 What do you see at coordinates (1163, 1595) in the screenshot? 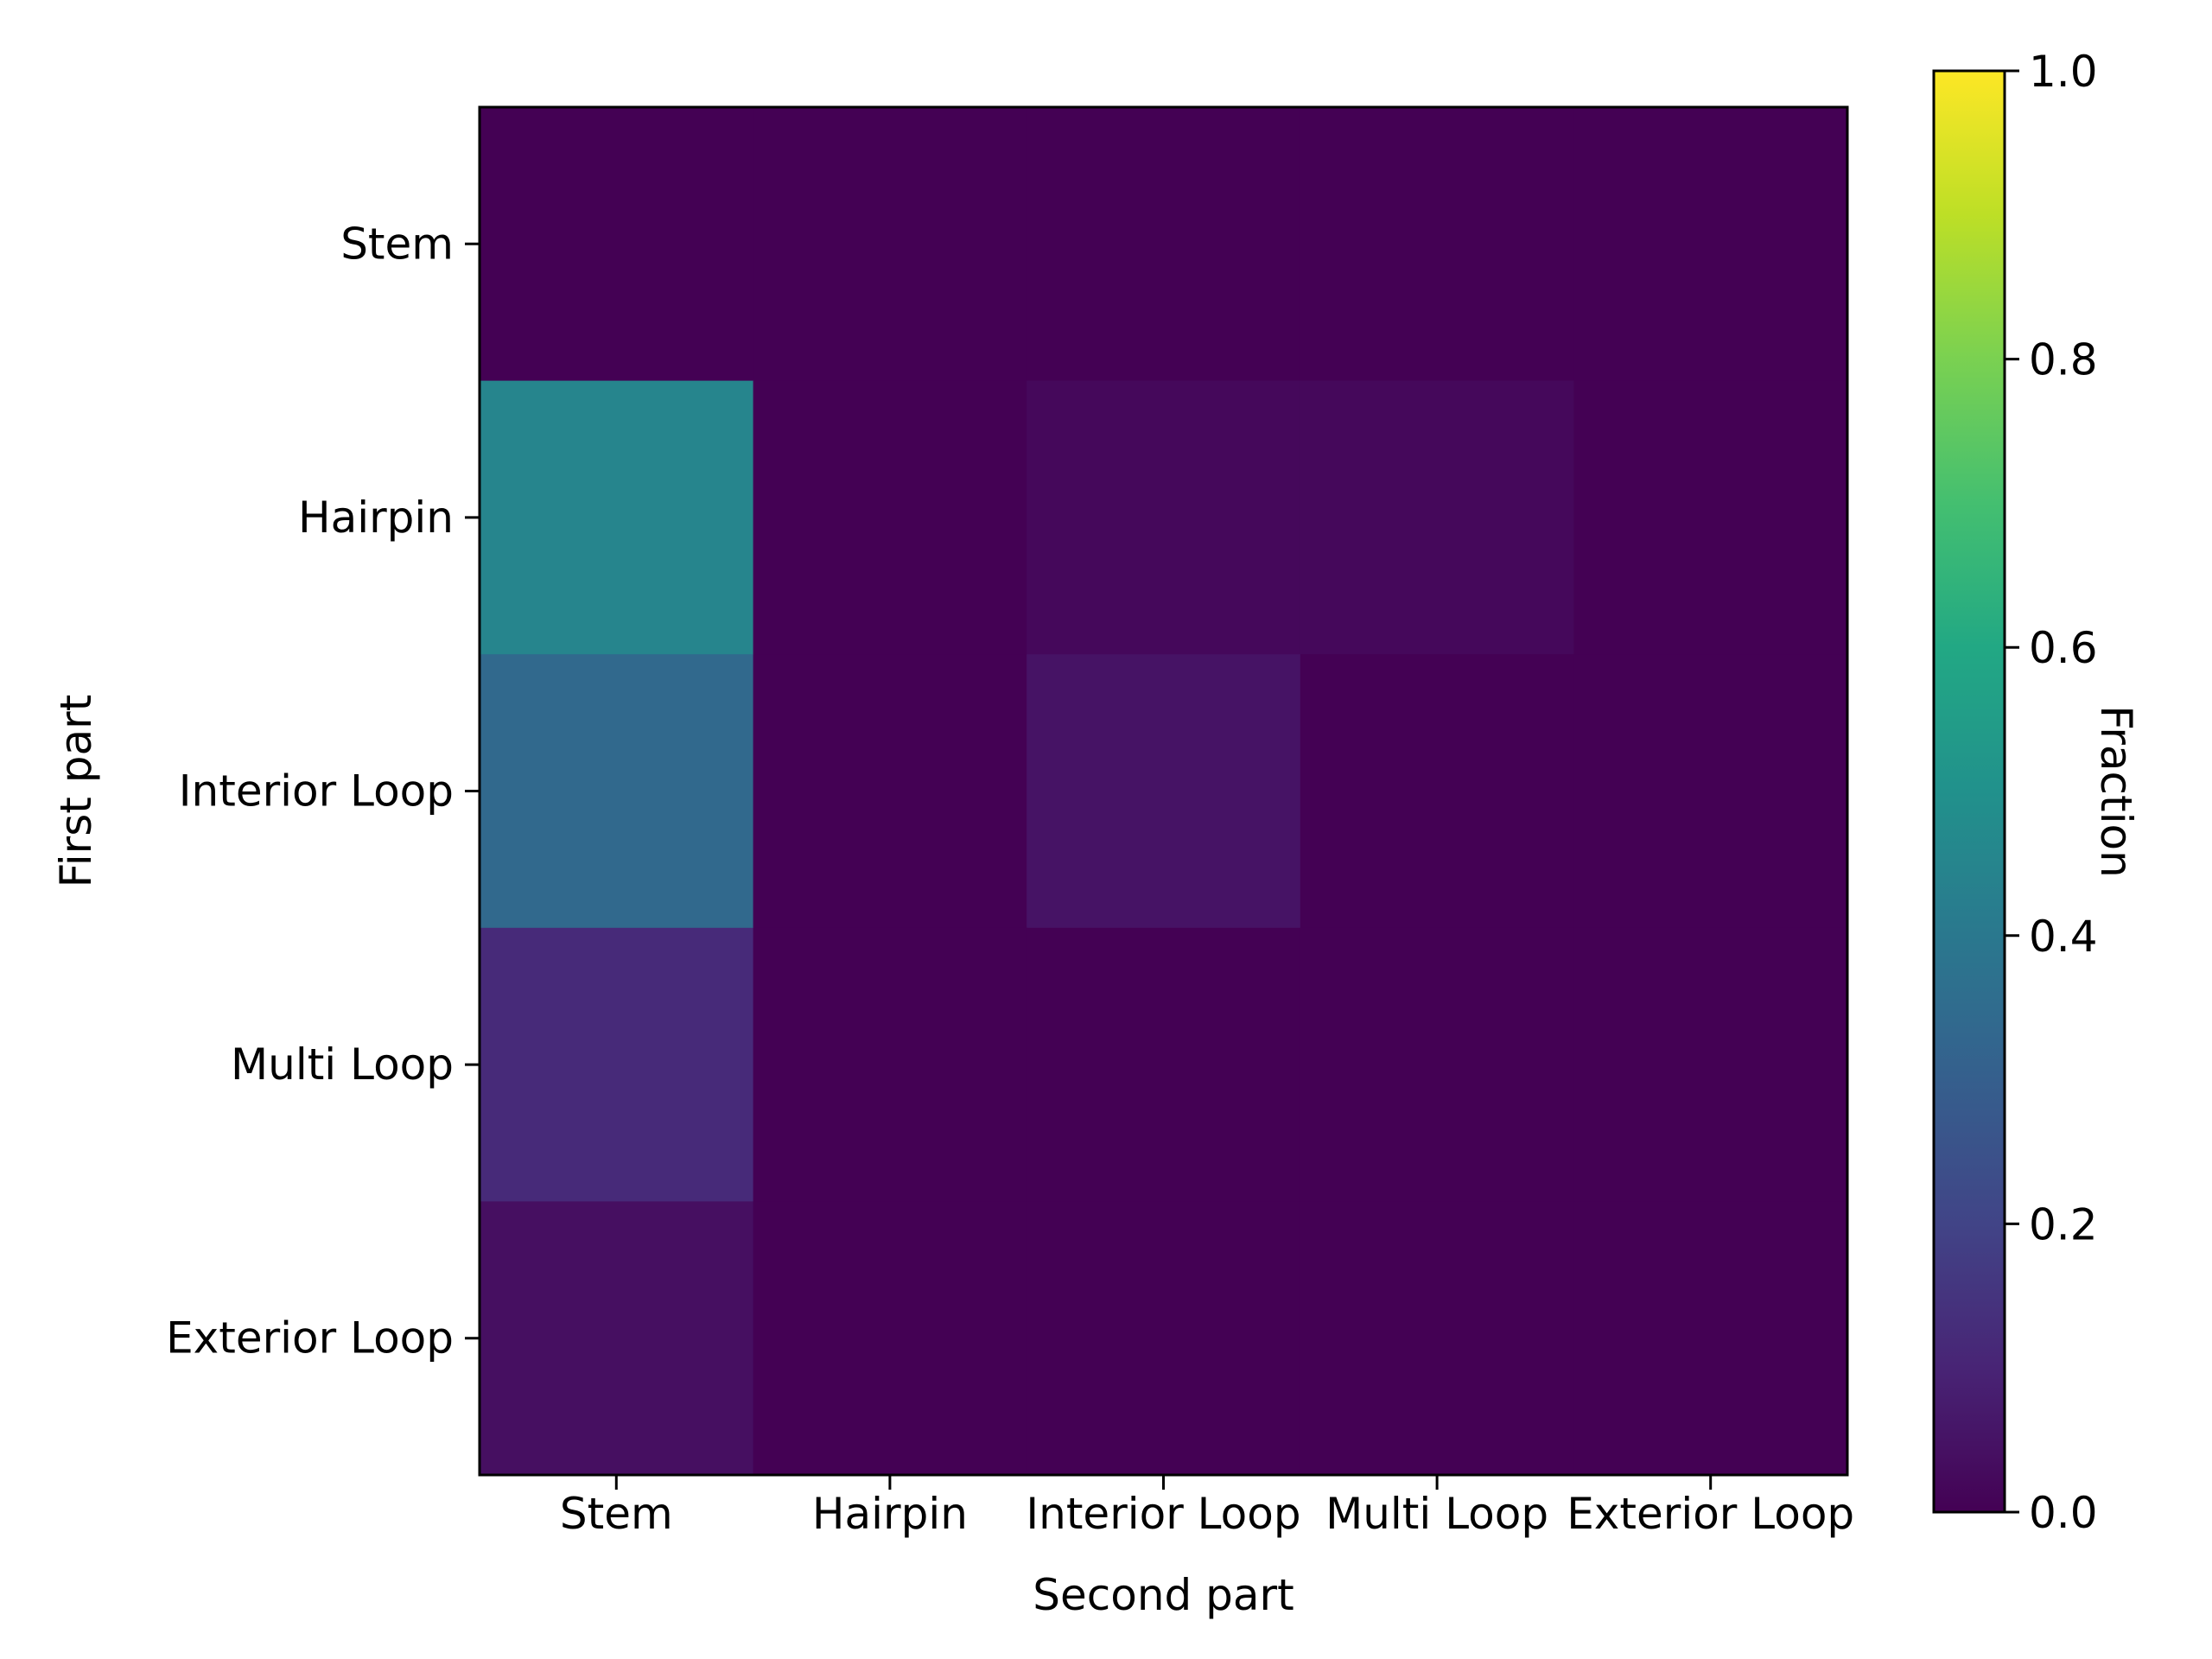
I see `x-axis-label: Second part` at bounding box center [1163, 1595].